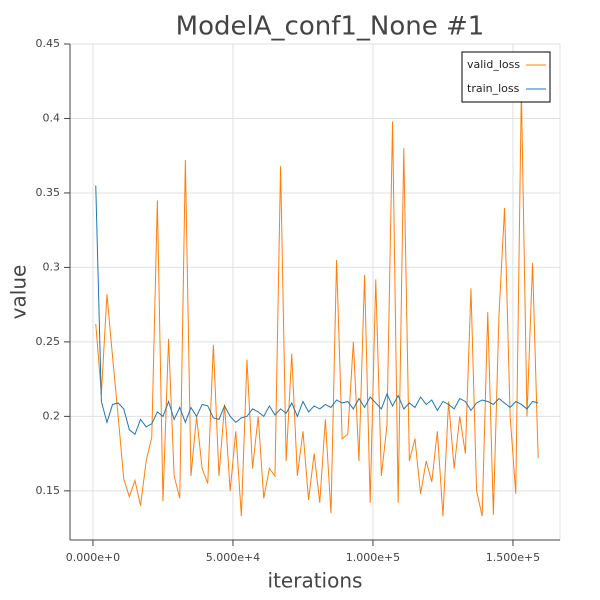 This screenshot has height=600, width=600. What do you see at coordinates (52, 117) in the screenshot?
I see `y-tick-label: 0.4` at bounding box center [52, 117].